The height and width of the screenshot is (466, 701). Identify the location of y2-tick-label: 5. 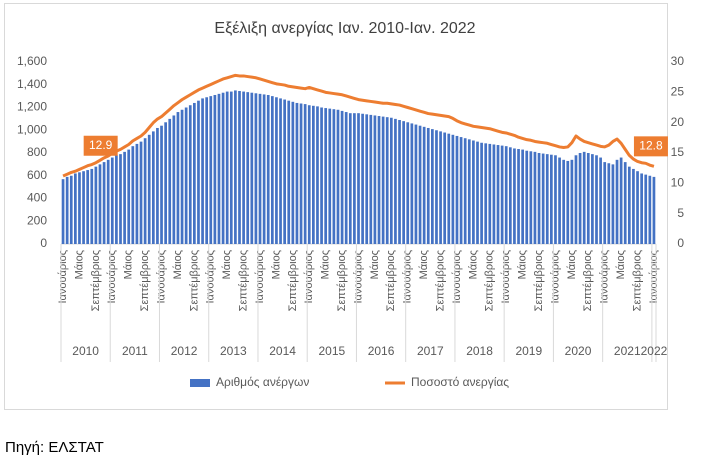
(680, 213).